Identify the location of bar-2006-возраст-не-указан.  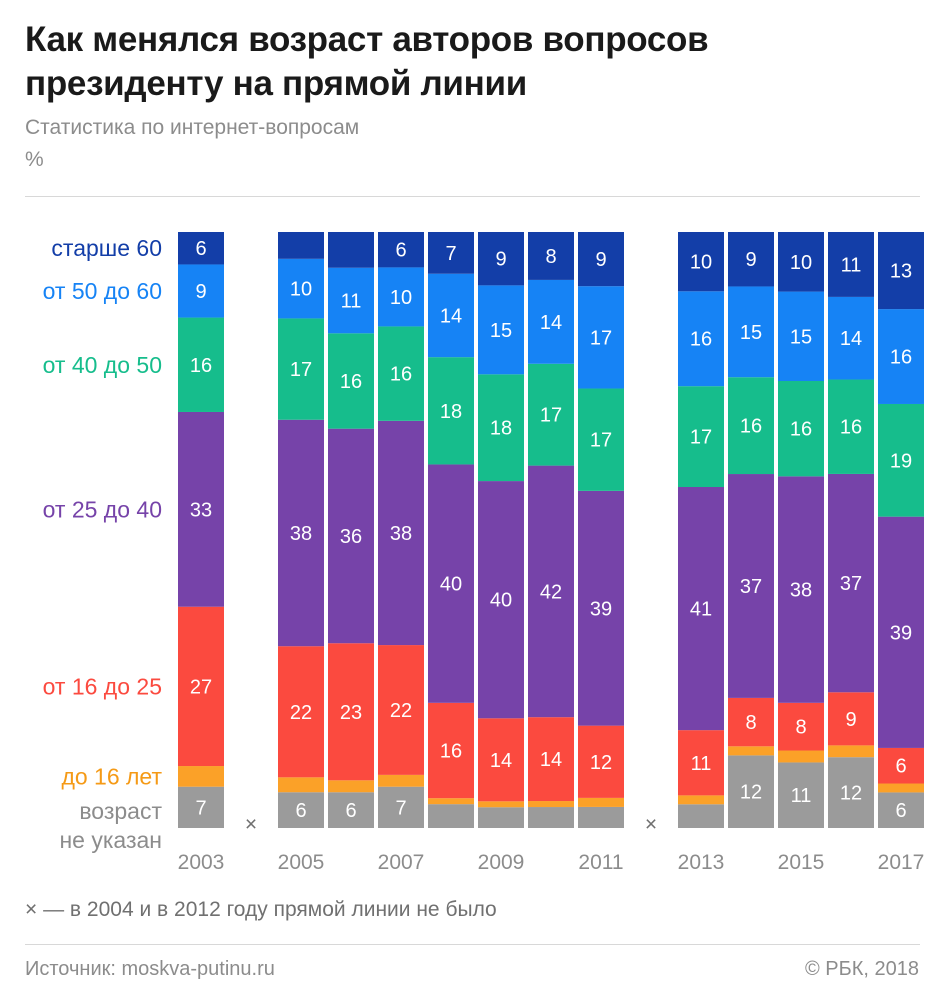
(351, 810).